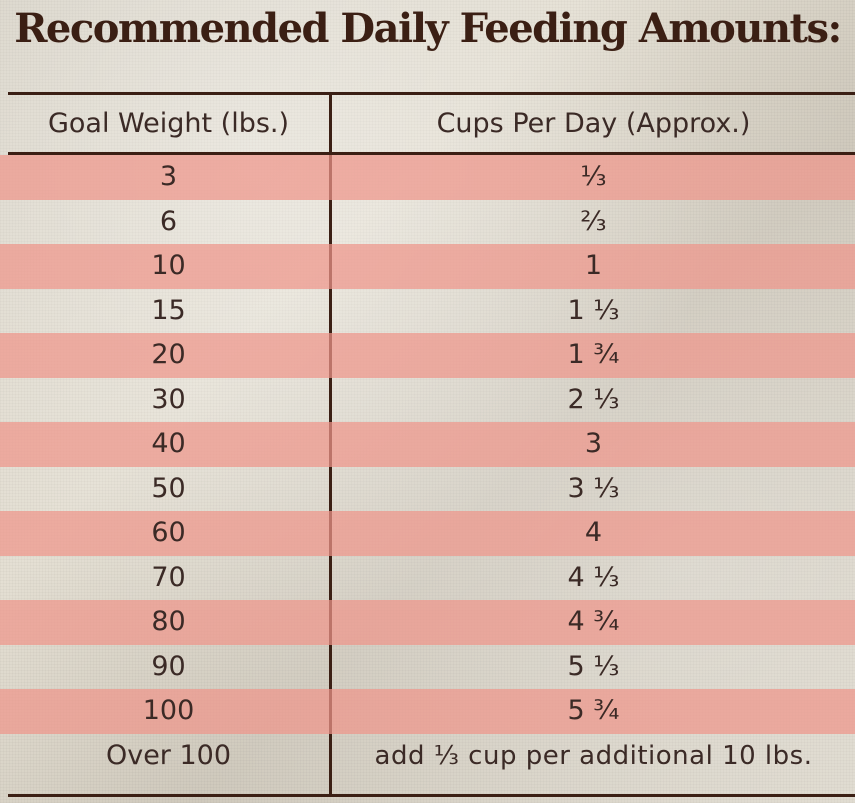 The image size is (855, 803). What do you see at coordinates (168, 221) in the screenshot?
I see `weight-cell: 6` at bounding box center [168, 221].